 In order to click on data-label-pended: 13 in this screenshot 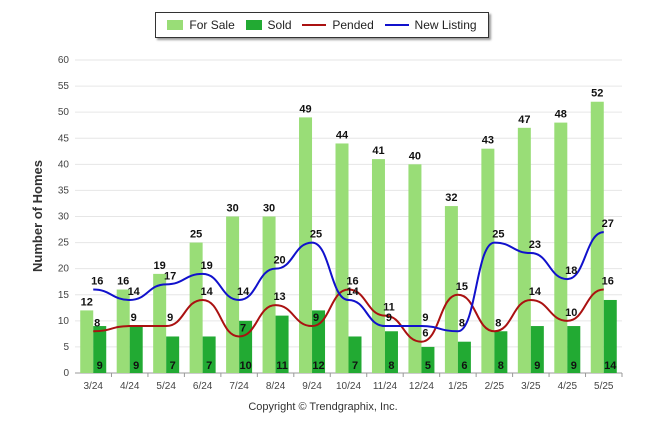, I will do `click(279, 297)`.